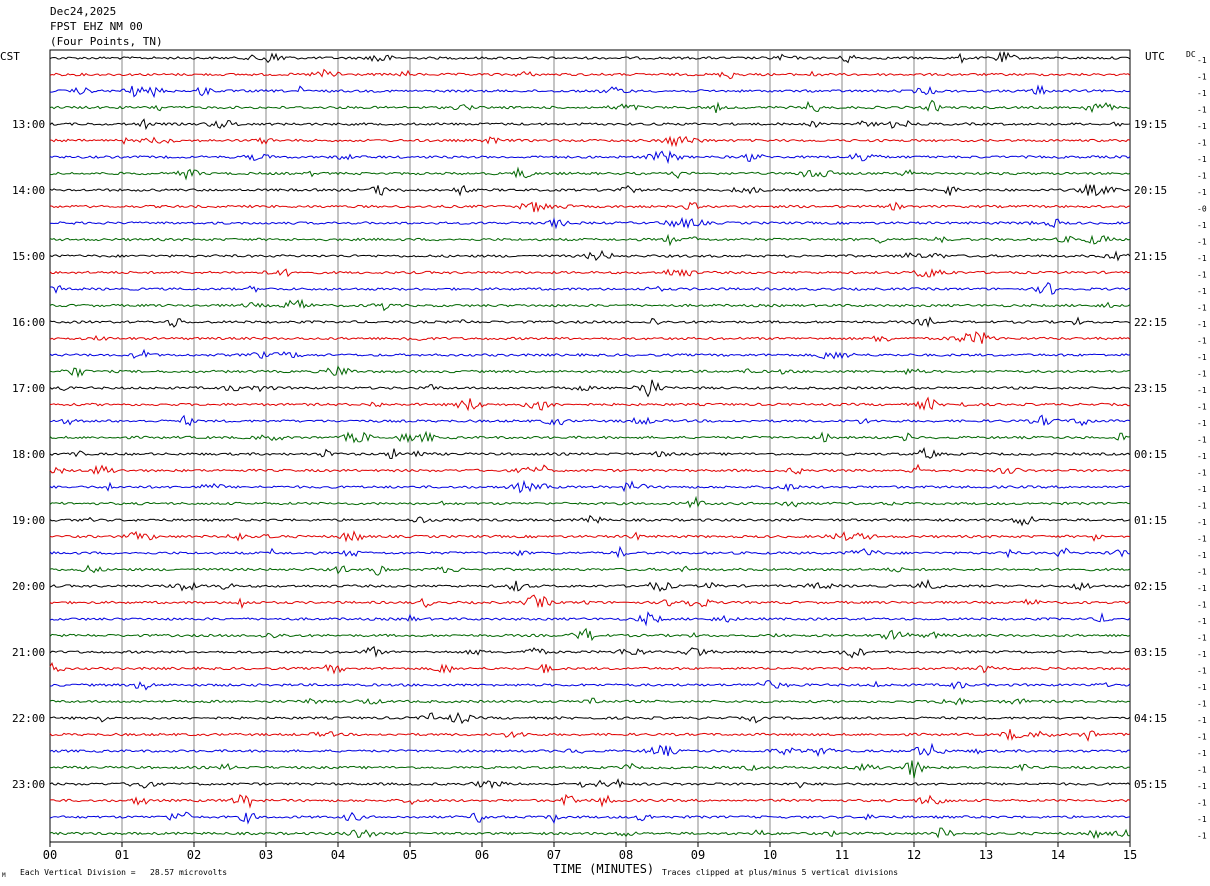  Describe the element at coordinates (1150, 256) in the screenshot. I see `right-hour-label: 21:15` at that location.